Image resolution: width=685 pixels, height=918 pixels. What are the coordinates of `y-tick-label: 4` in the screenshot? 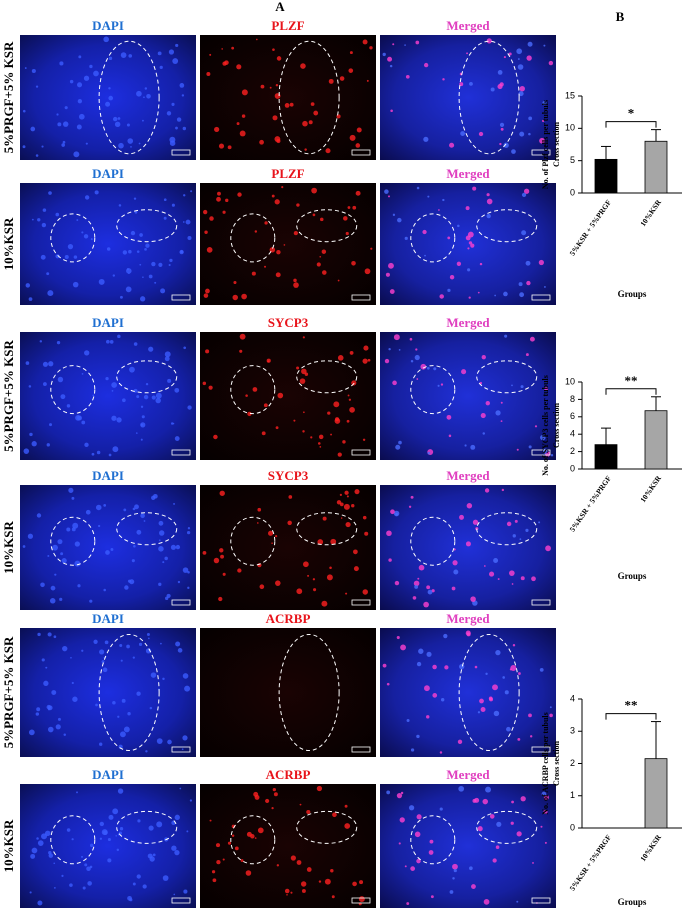 It's located at (572, 434).